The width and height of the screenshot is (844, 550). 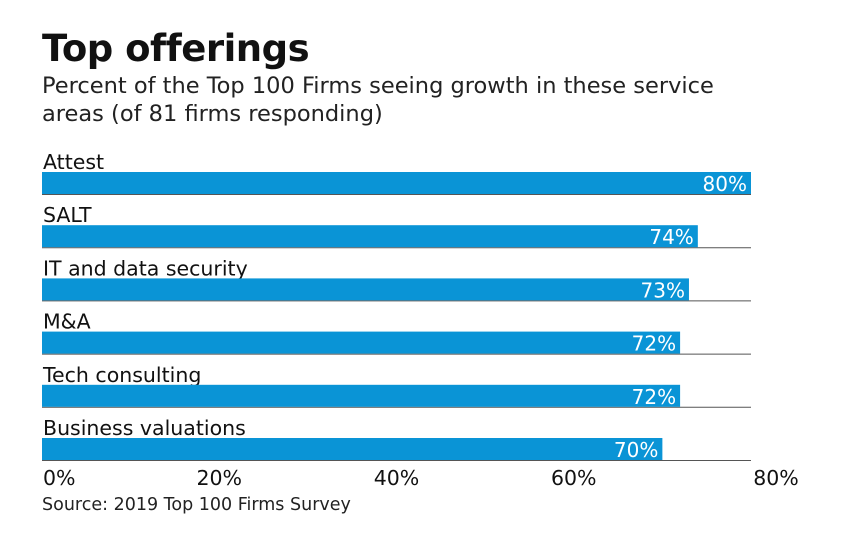 What do you see at coordinates (67, 322) in the screenshot?
I see `category-label: M&A` at bounding box center [67, 322].